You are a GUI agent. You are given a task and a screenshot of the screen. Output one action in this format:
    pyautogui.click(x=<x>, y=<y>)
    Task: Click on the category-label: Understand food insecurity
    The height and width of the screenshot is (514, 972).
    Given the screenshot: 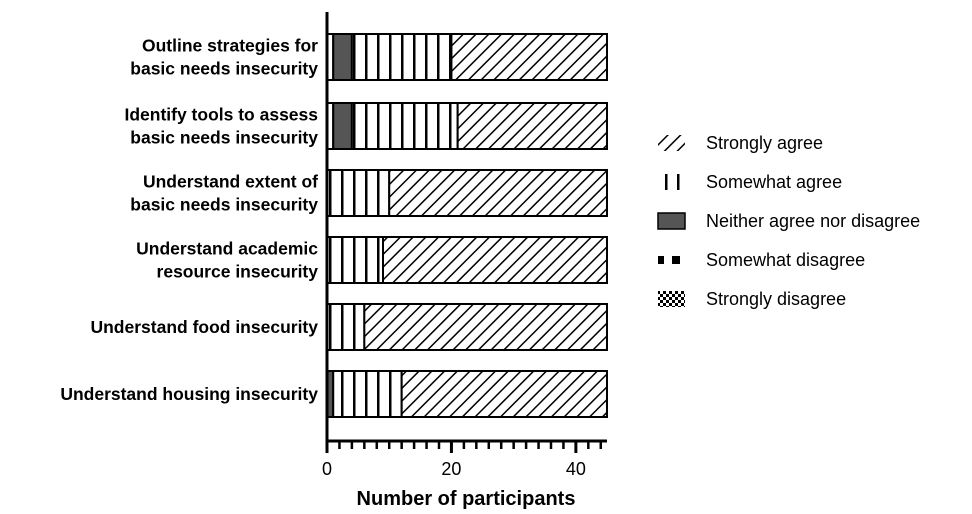 What is the action you would take?
    pyautogui.click(x=204, y=327)
    